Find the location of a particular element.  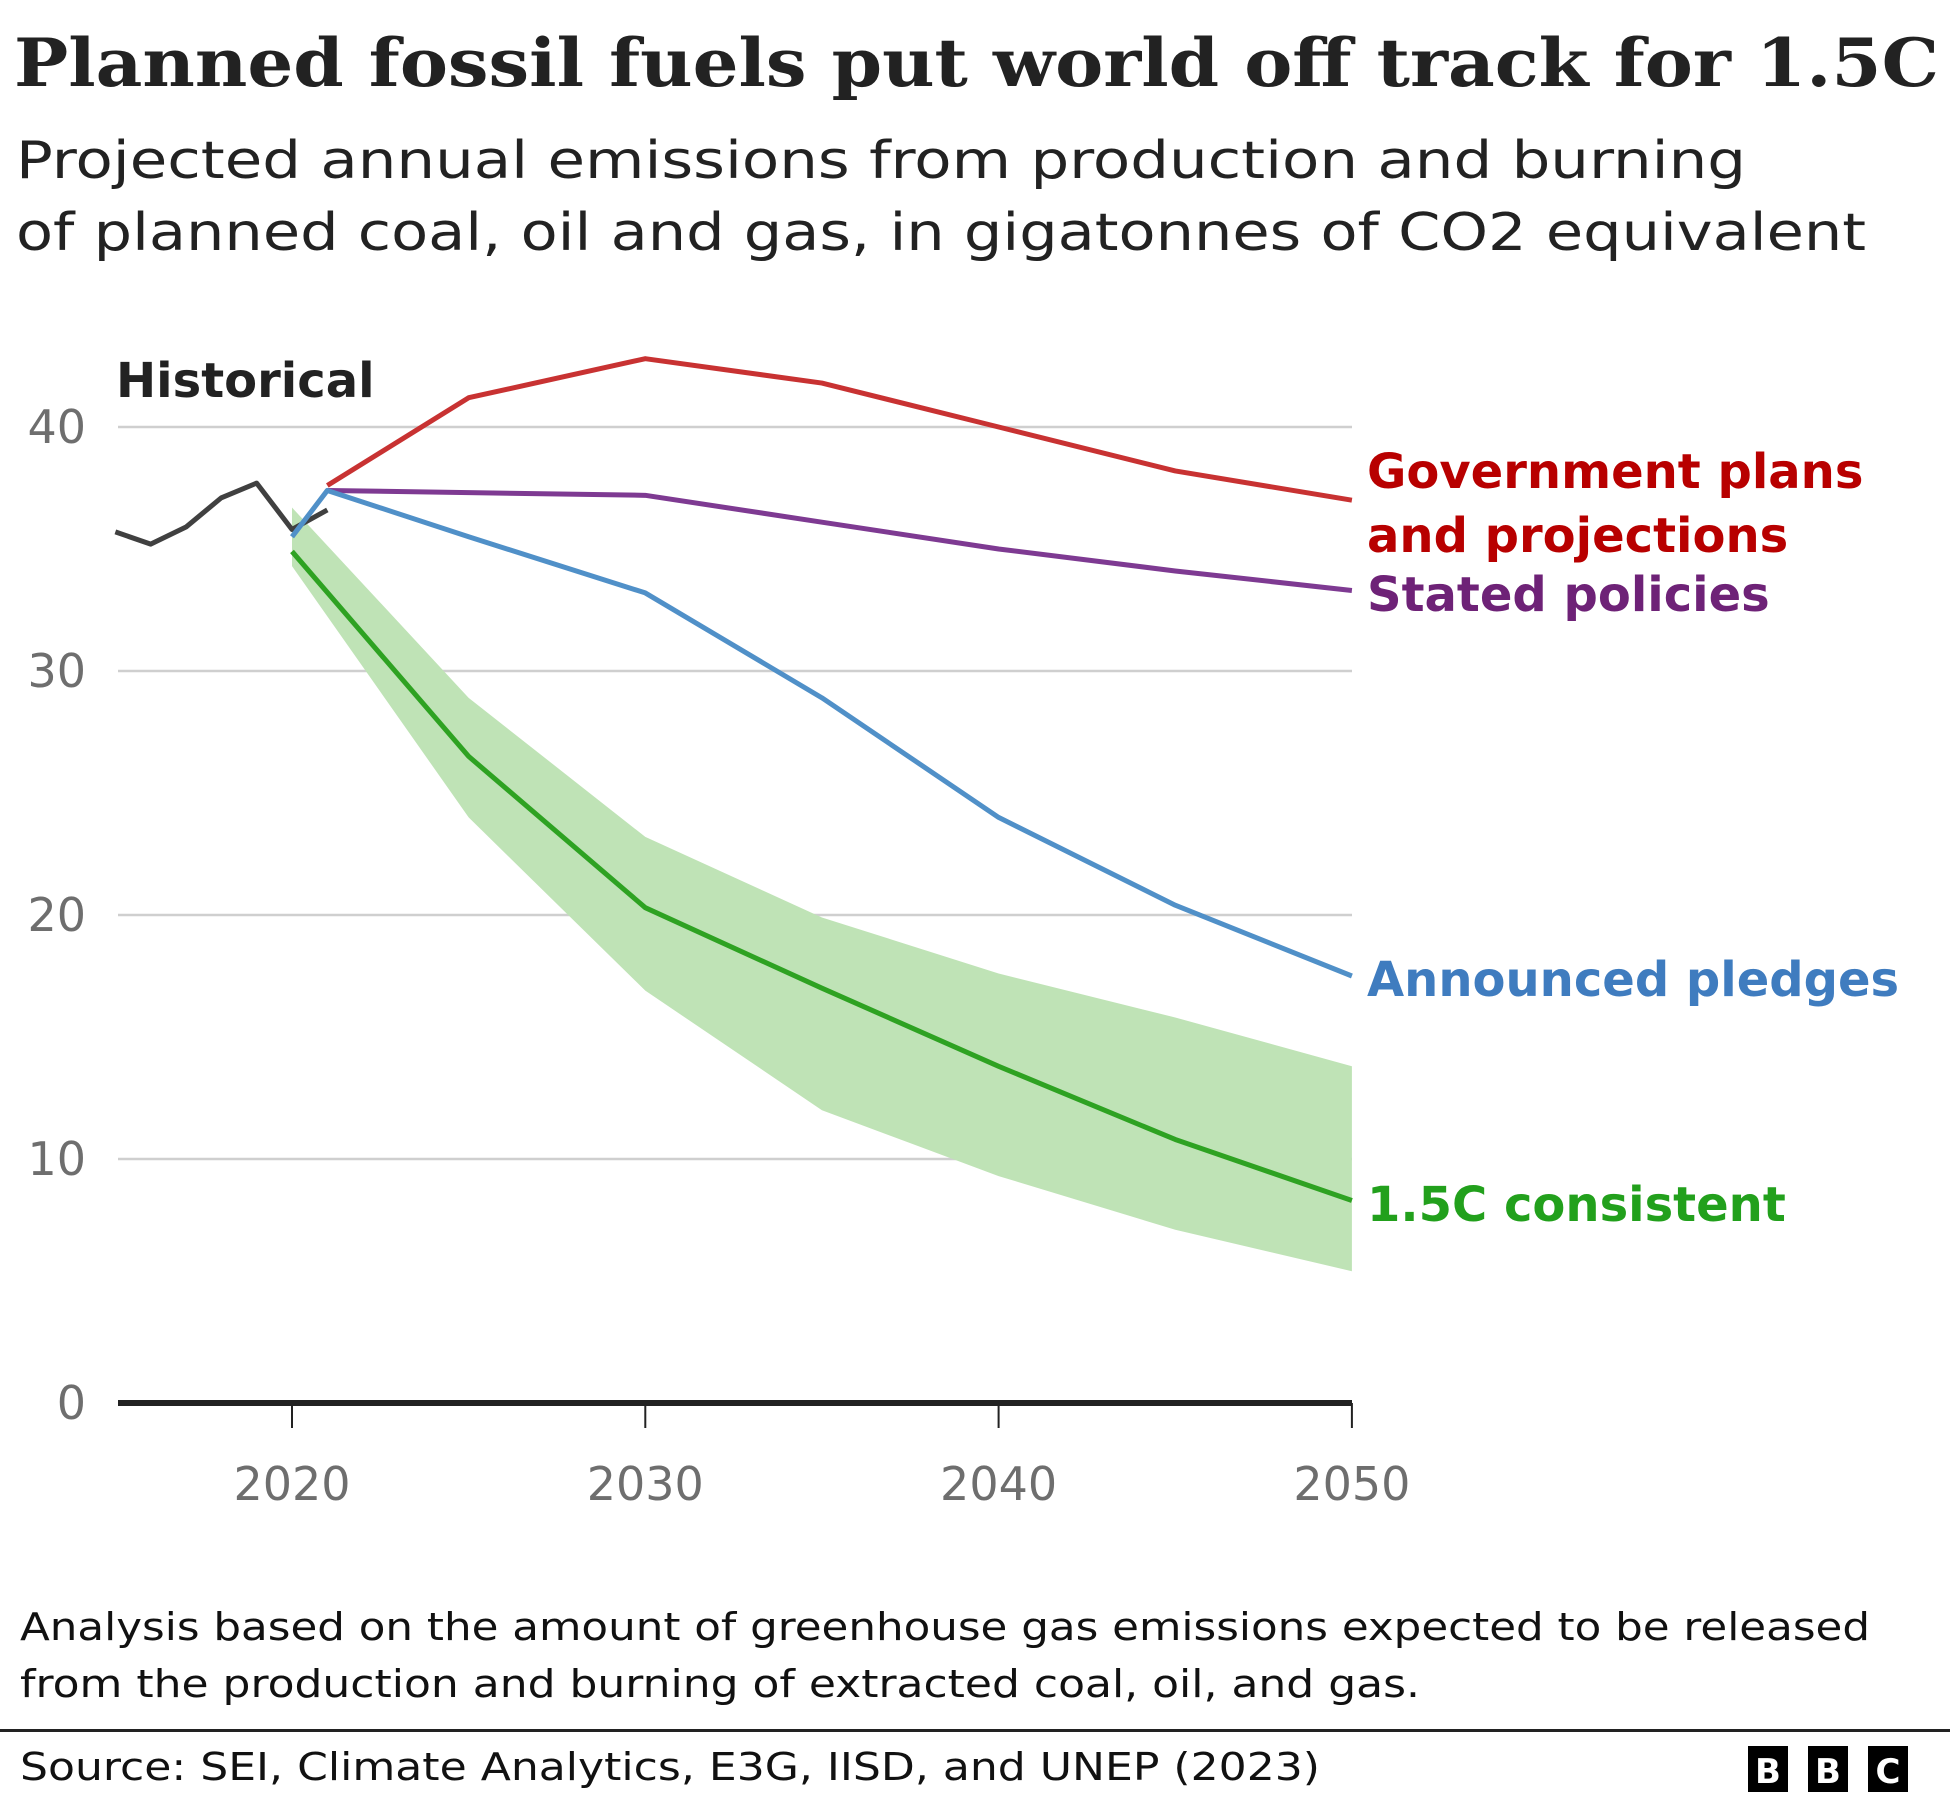

series-line-announced-pledges is located at coordinates (821, 733).